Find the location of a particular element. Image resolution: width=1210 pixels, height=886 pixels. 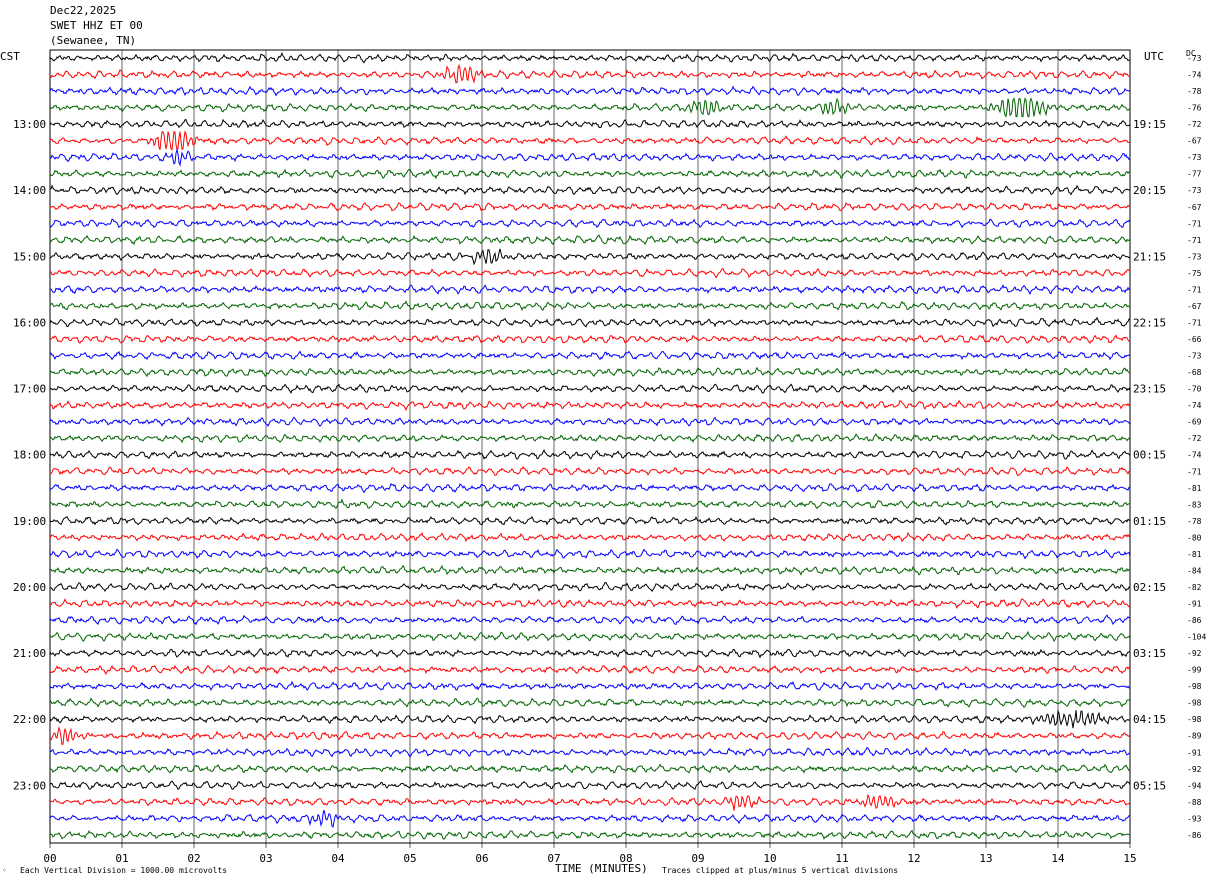

dc-offset-label: -72 is located at coordinates (1194, 438).